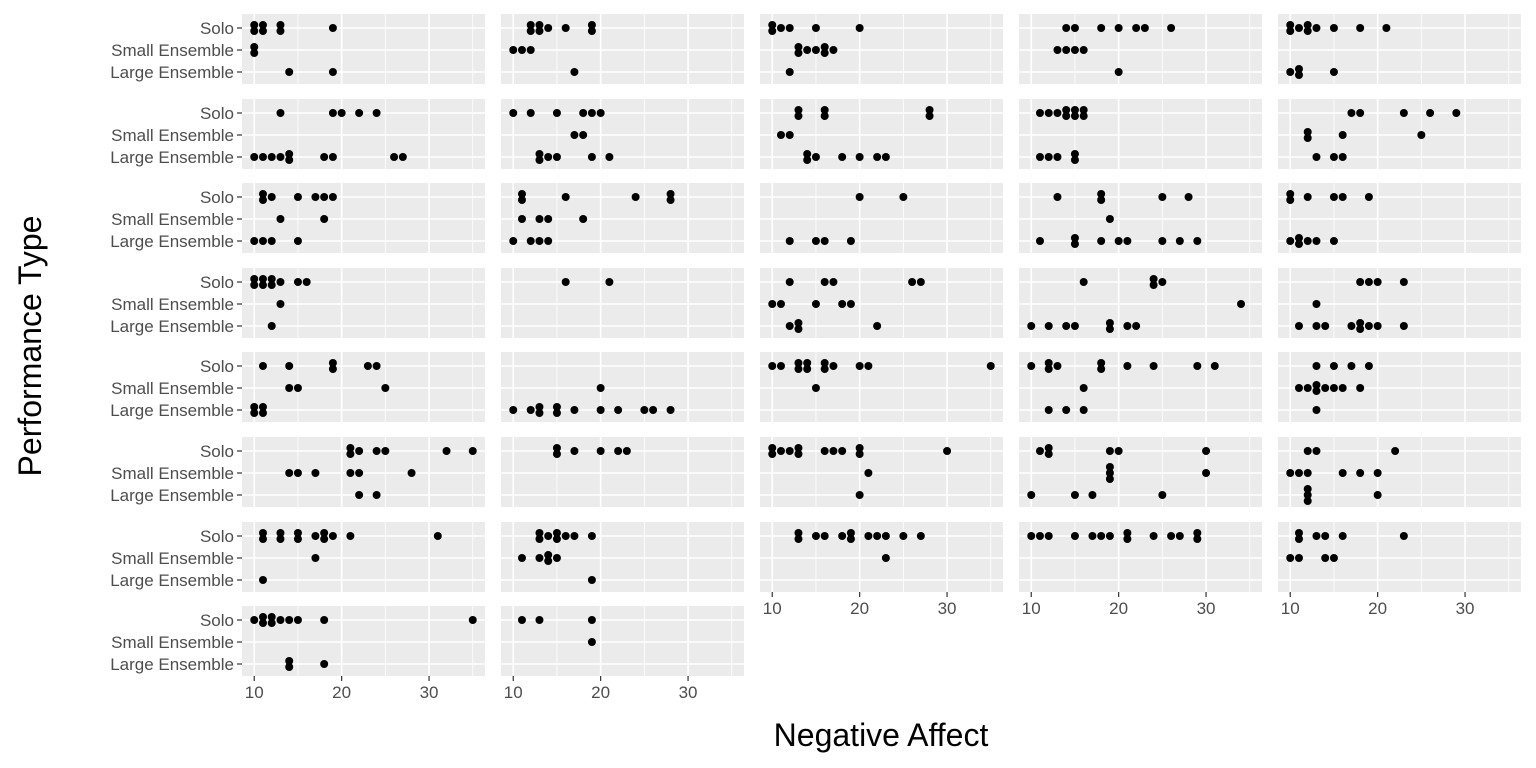 Image resolution: width=1536 pixels, height=768 pixels. I want to click on y-tick-label: Large Ensemble, so click(172, 410).